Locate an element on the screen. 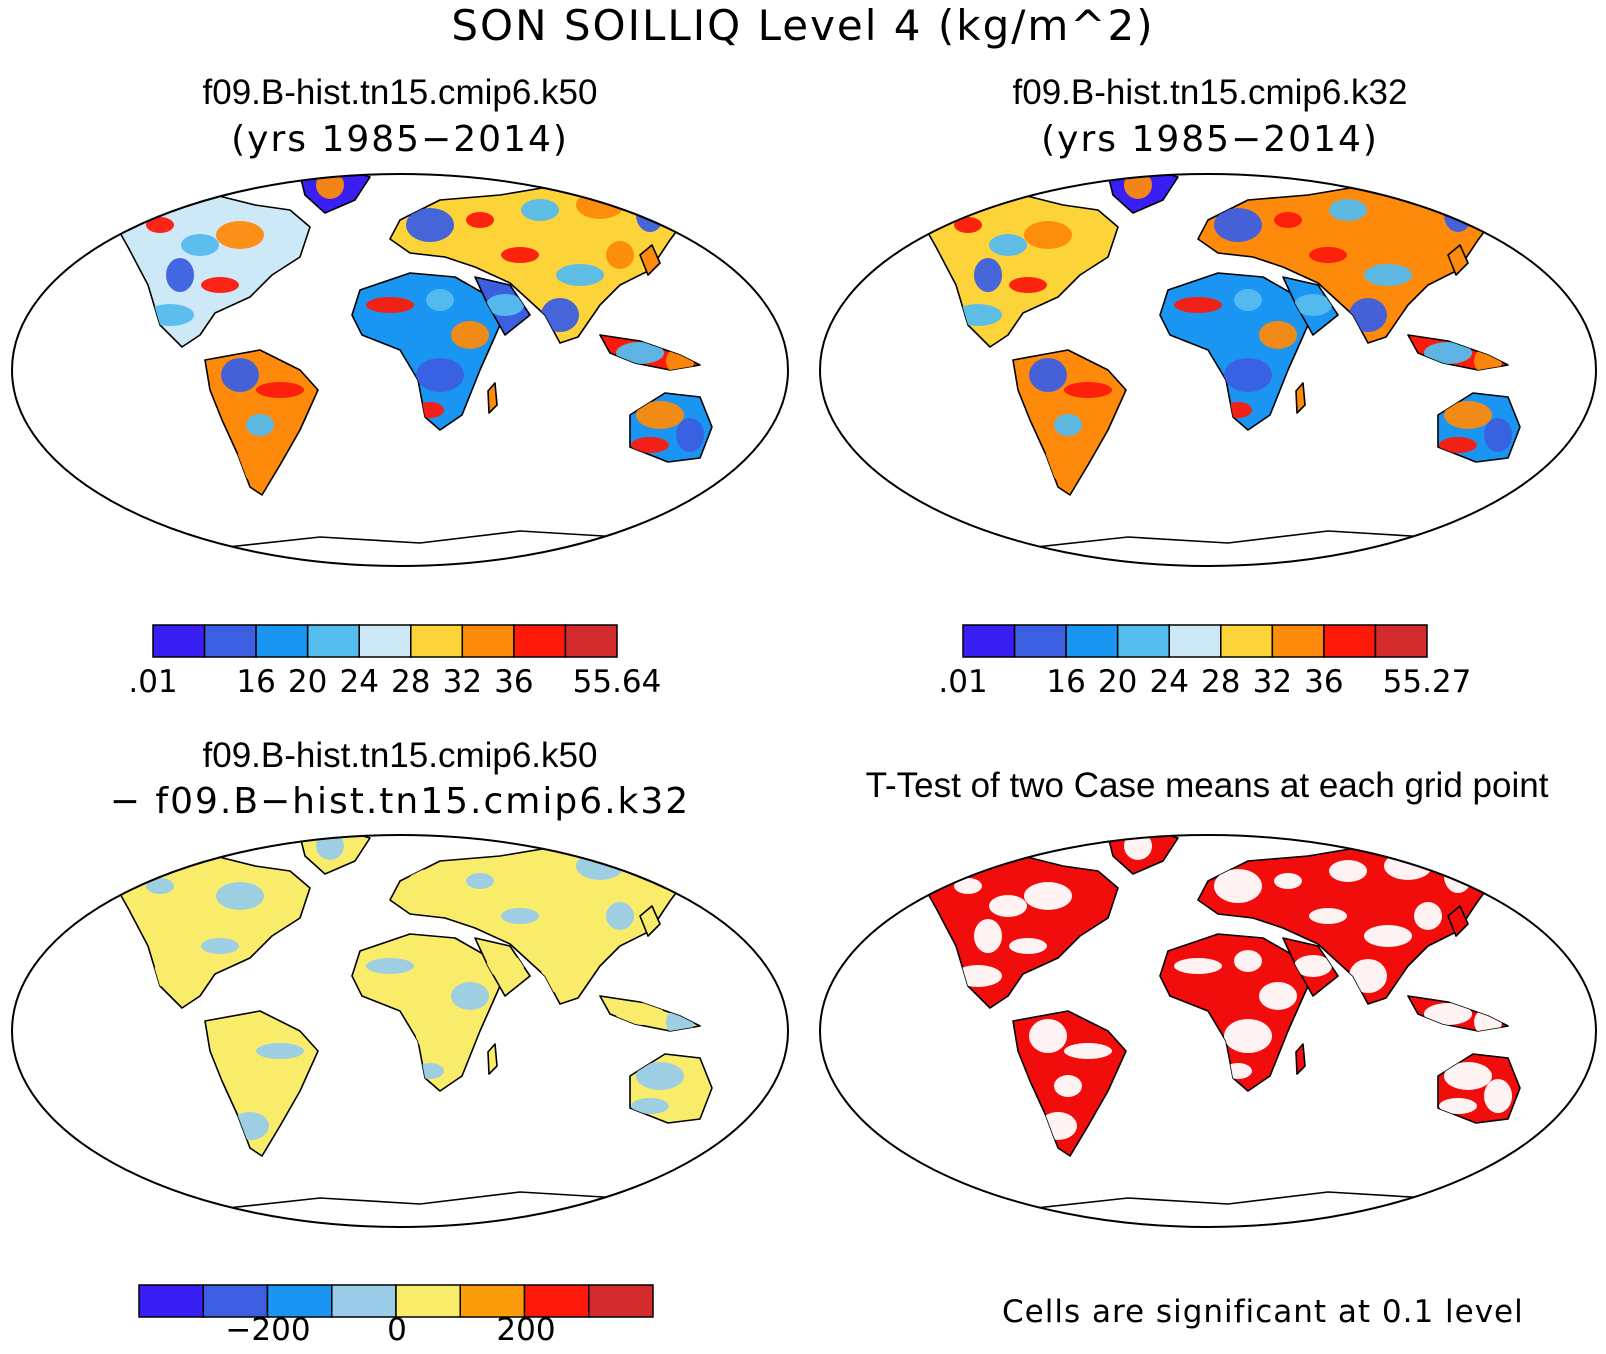 The image size is (1606, 1354). continent-north-america is located at coordinates (1018, 931).